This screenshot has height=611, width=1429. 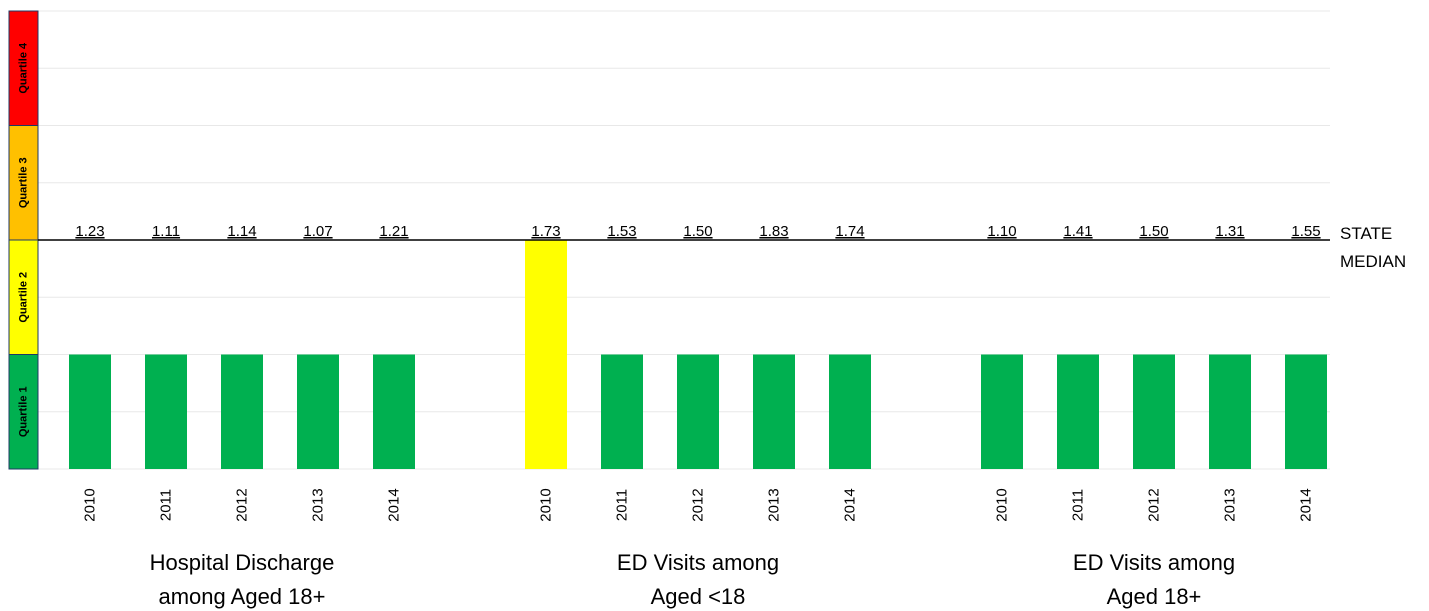 I want to click on value-label: 1.07, so click(x=317, y=231).